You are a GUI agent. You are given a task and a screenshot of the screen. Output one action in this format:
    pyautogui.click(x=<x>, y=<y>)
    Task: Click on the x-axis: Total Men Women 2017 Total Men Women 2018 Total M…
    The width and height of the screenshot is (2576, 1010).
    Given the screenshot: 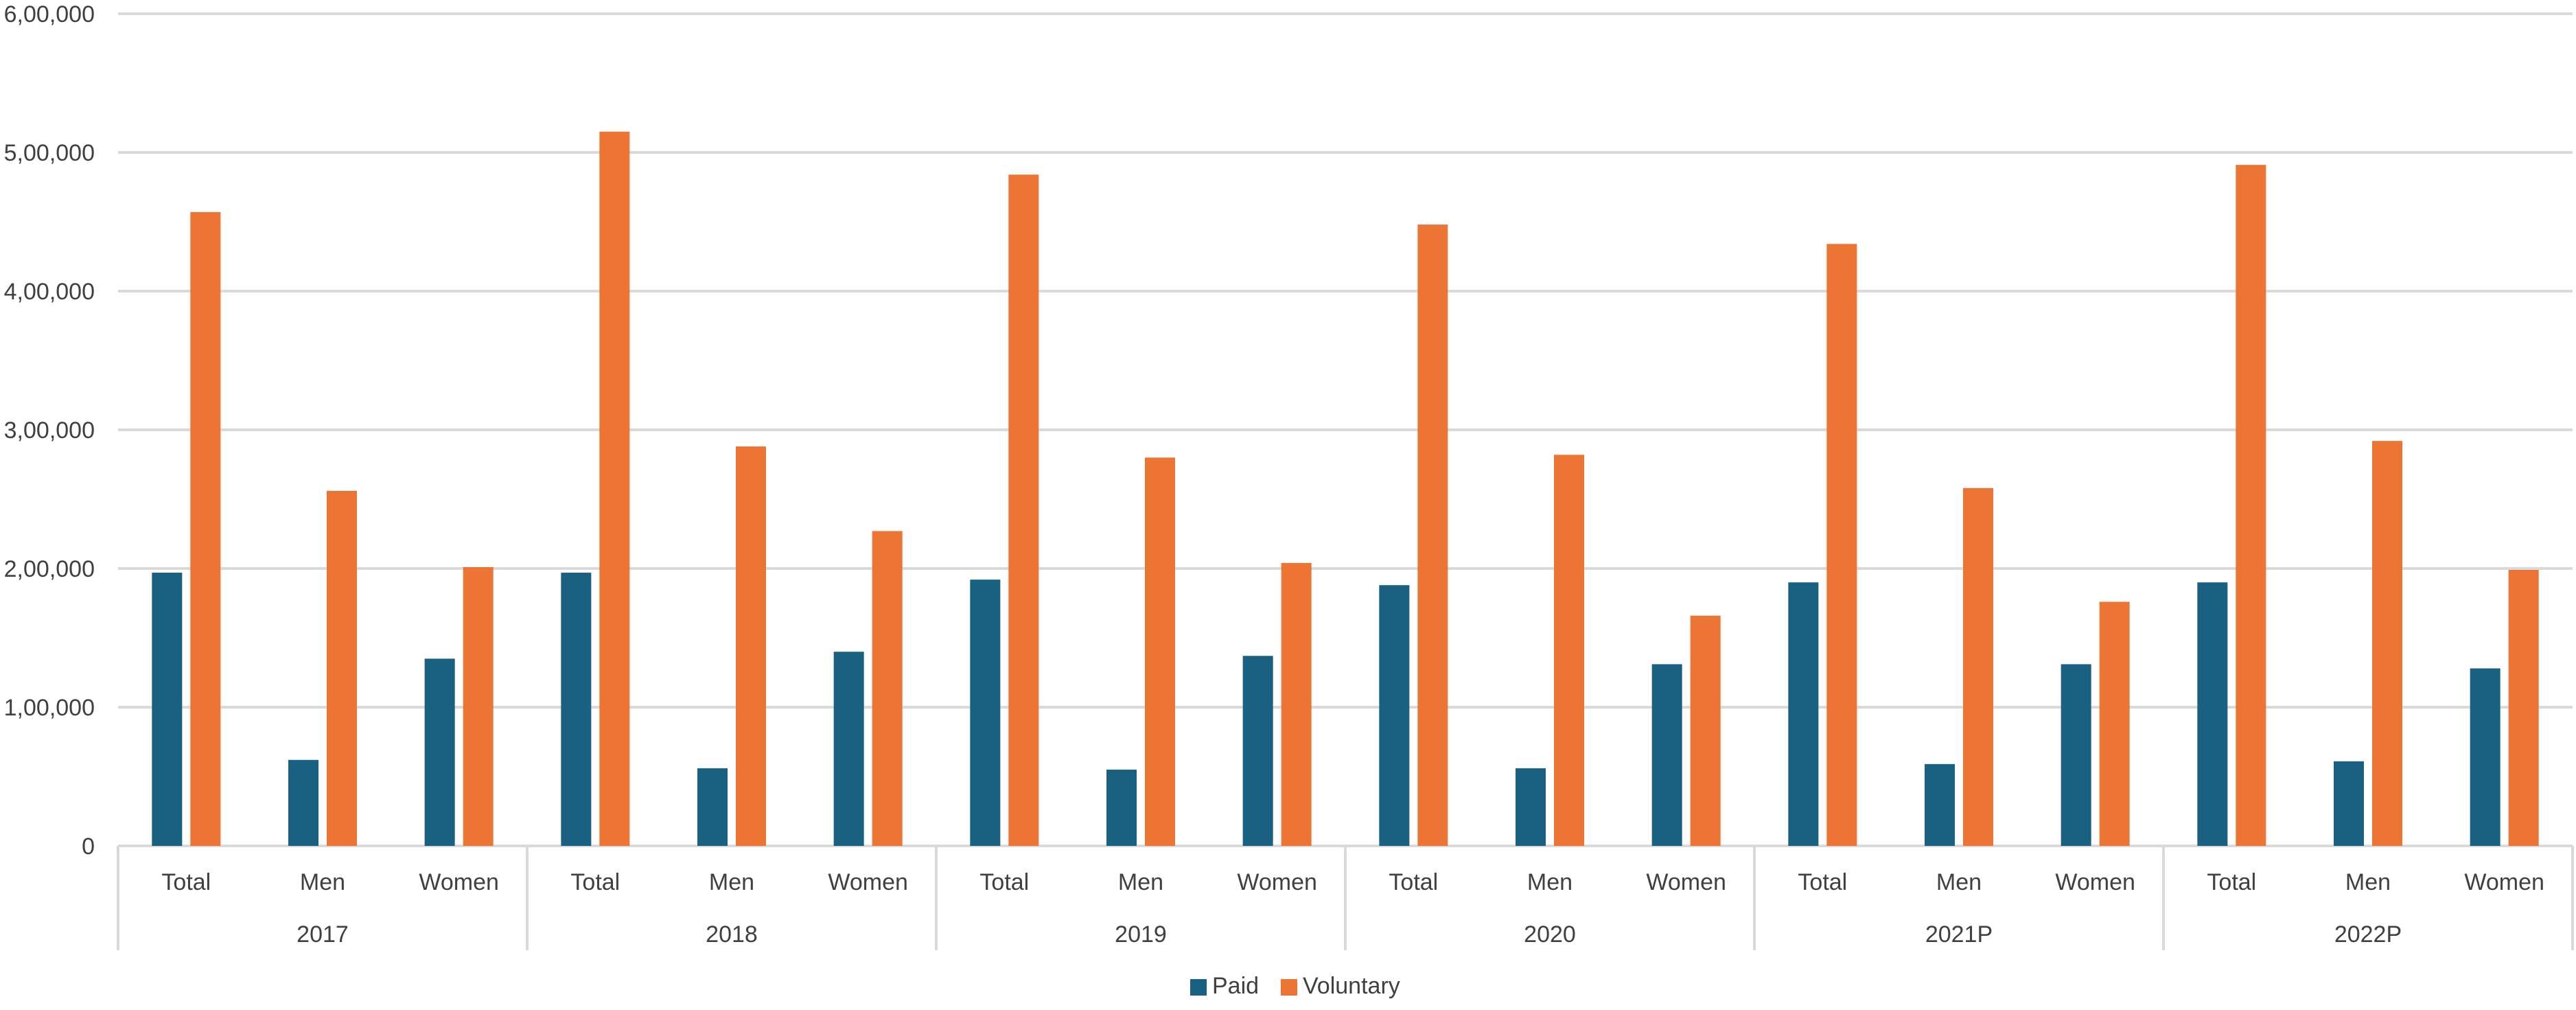 What is the action you would take?
    pyautogui.click(x=1345, y=898)
    